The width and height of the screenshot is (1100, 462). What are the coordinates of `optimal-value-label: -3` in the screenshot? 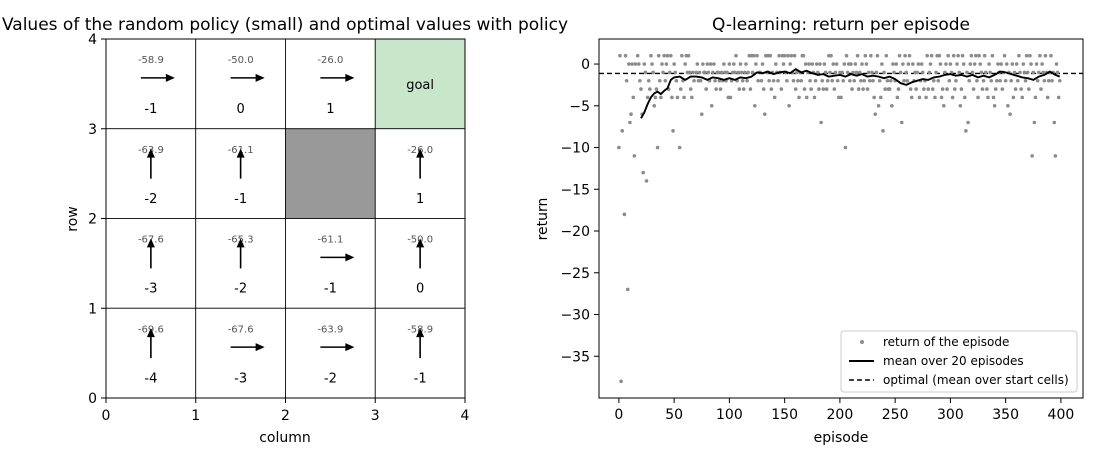 It's located at (150, 289).